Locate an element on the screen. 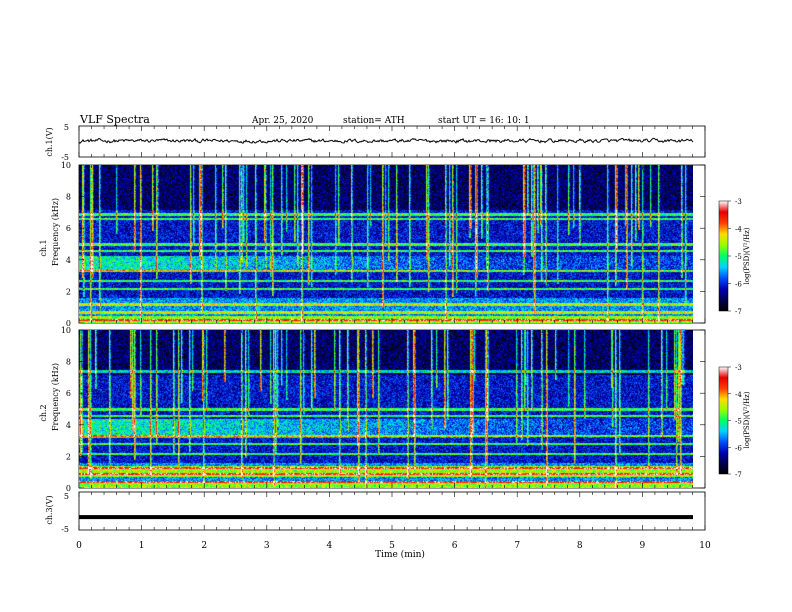 The width and height of the screenshot is (792, 612). ch3-waveform-ticks is located at coordinates (392, 511).